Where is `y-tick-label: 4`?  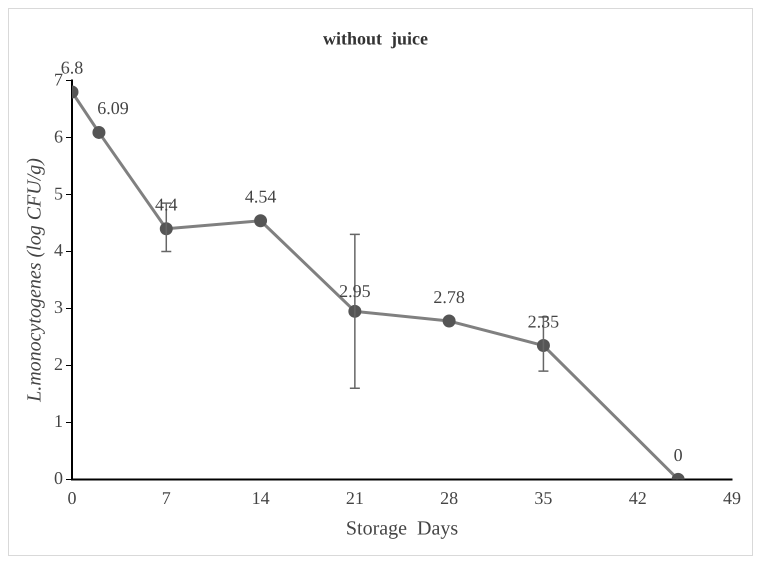
y-tick-label: 4 is located at coordinates (58, 250).